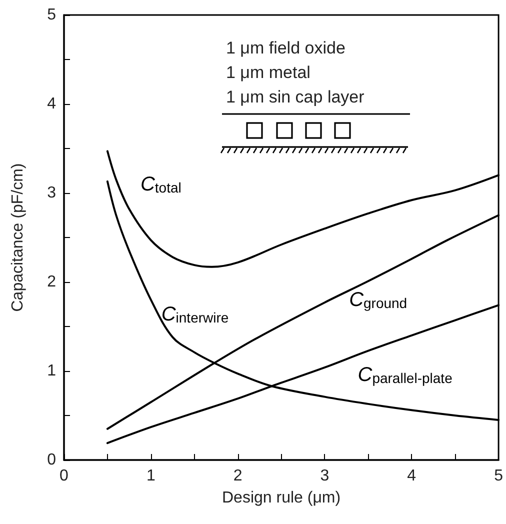 The width and height of the screenshot is (506, 524). Describe the element at coordinates (195, 314) in the screenshot. I see `series-label: Cinterwire` at that location.